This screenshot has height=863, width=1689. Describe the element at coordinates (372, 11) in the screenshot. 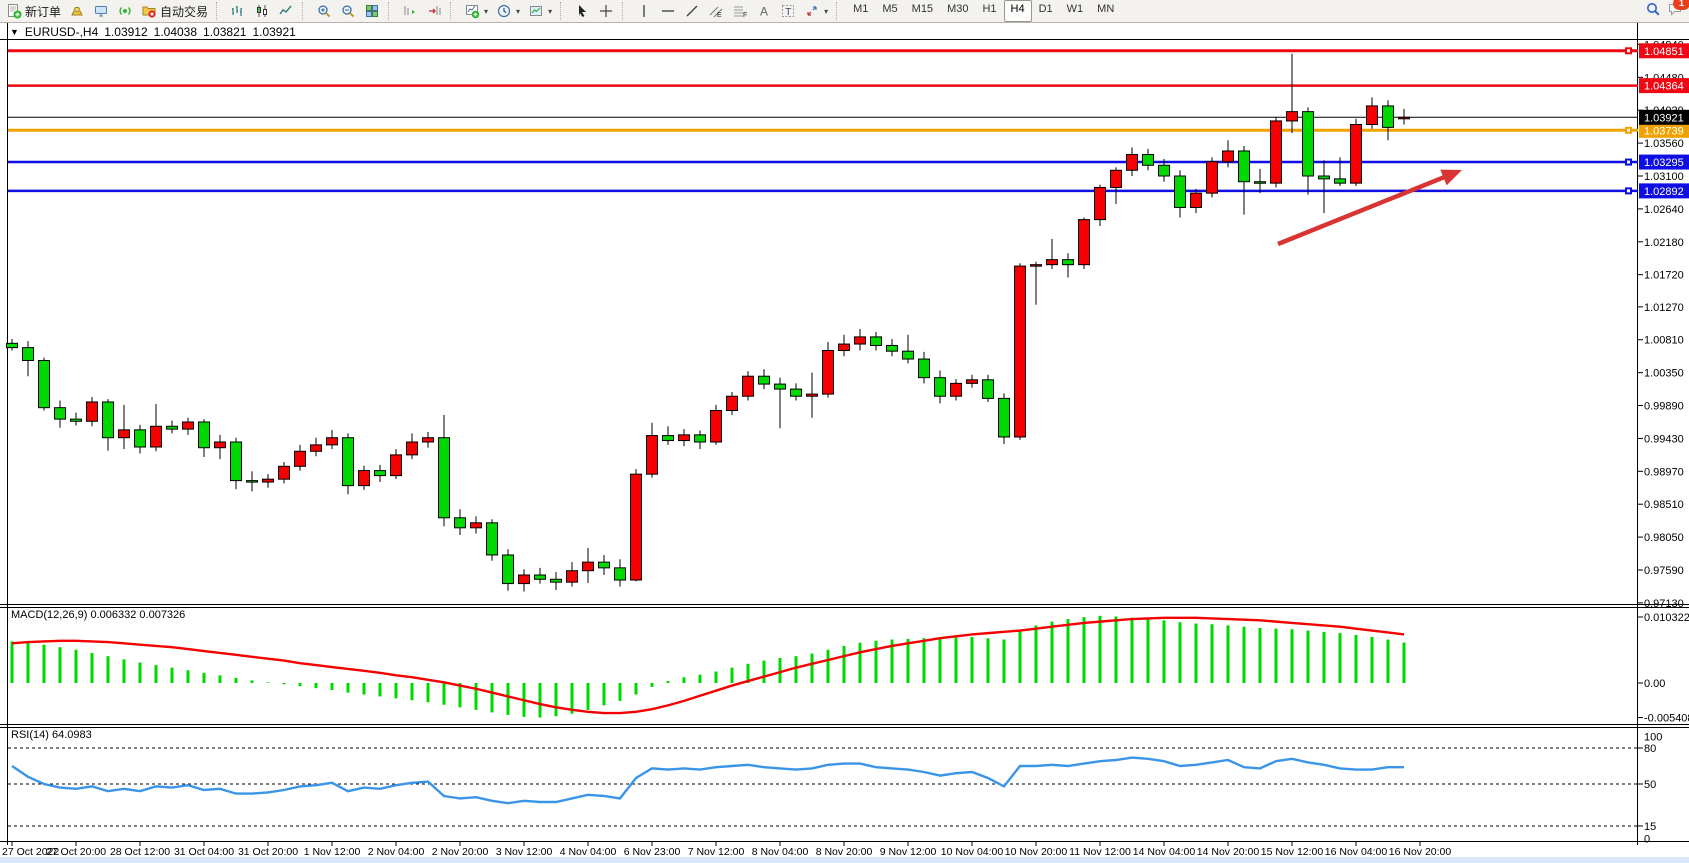

I see `tile-windows-button` at that location.